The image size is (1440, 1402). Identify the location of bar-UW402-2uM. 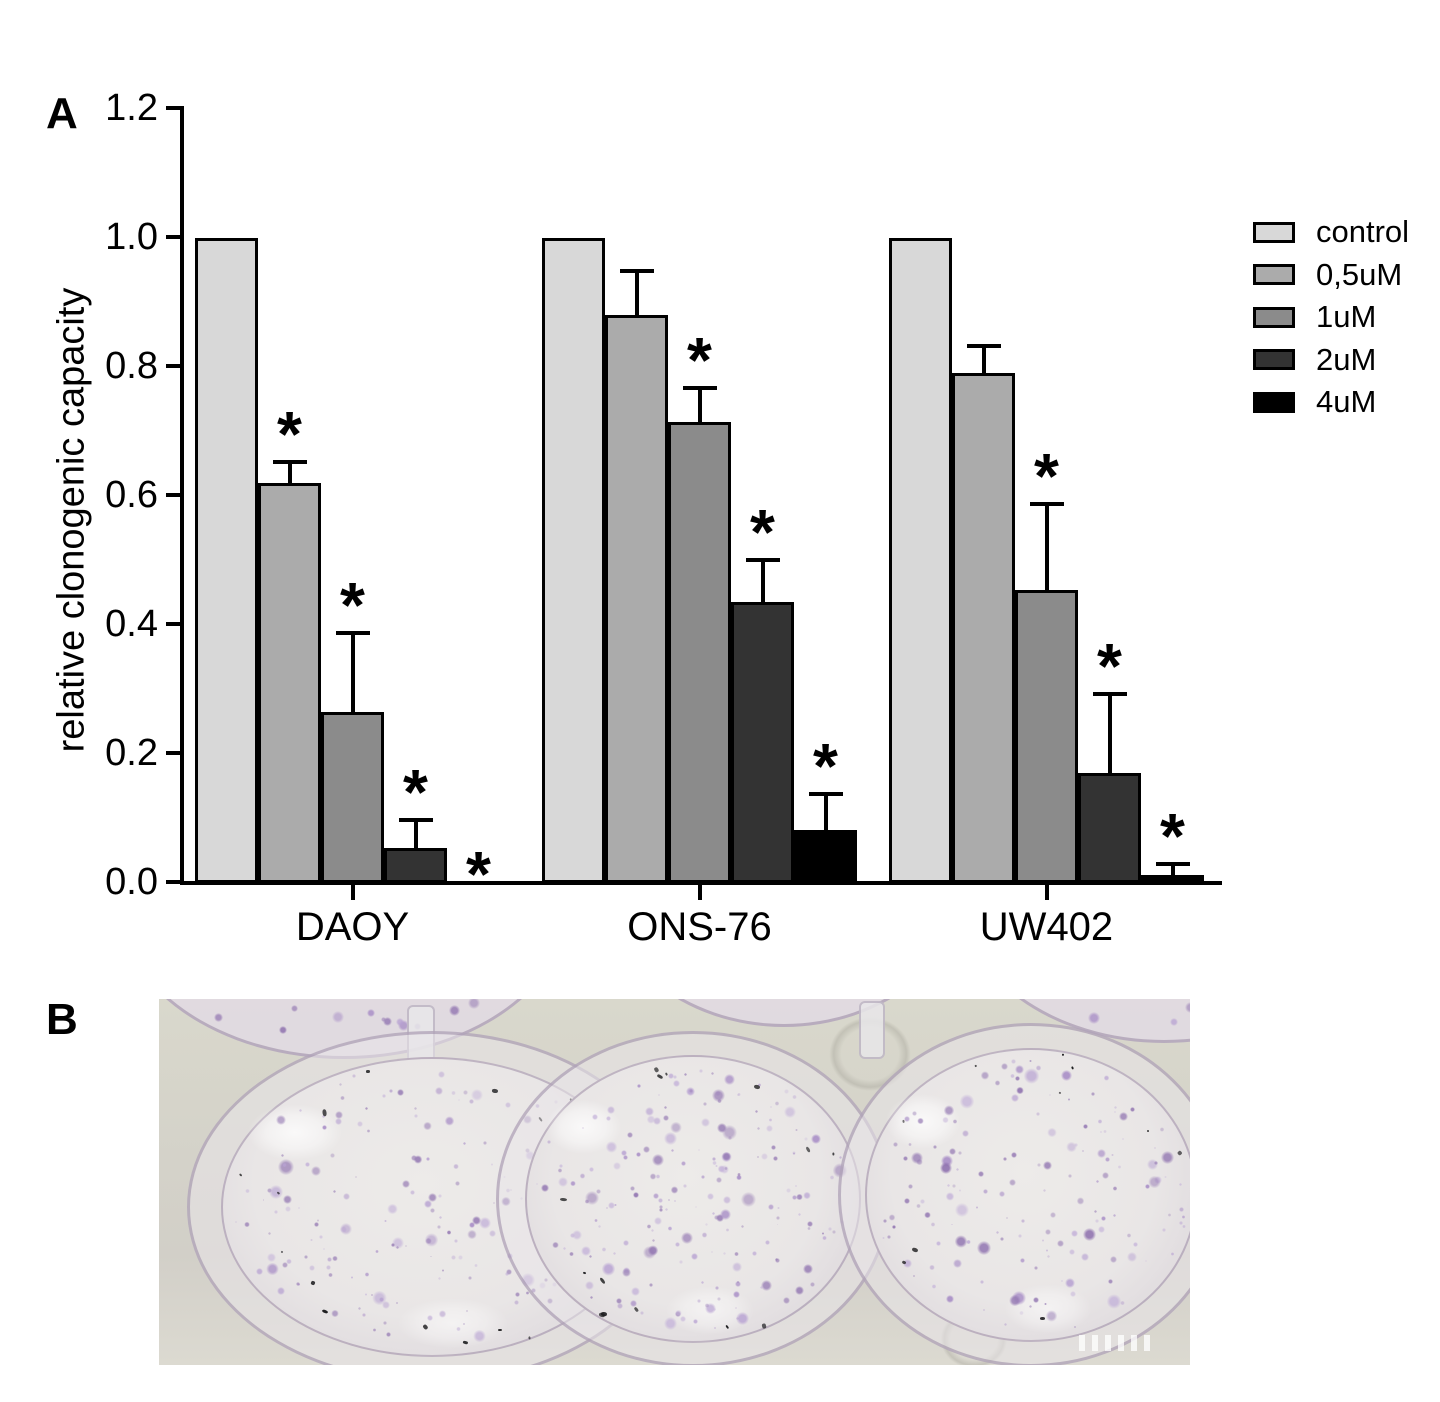
(1109, 828).